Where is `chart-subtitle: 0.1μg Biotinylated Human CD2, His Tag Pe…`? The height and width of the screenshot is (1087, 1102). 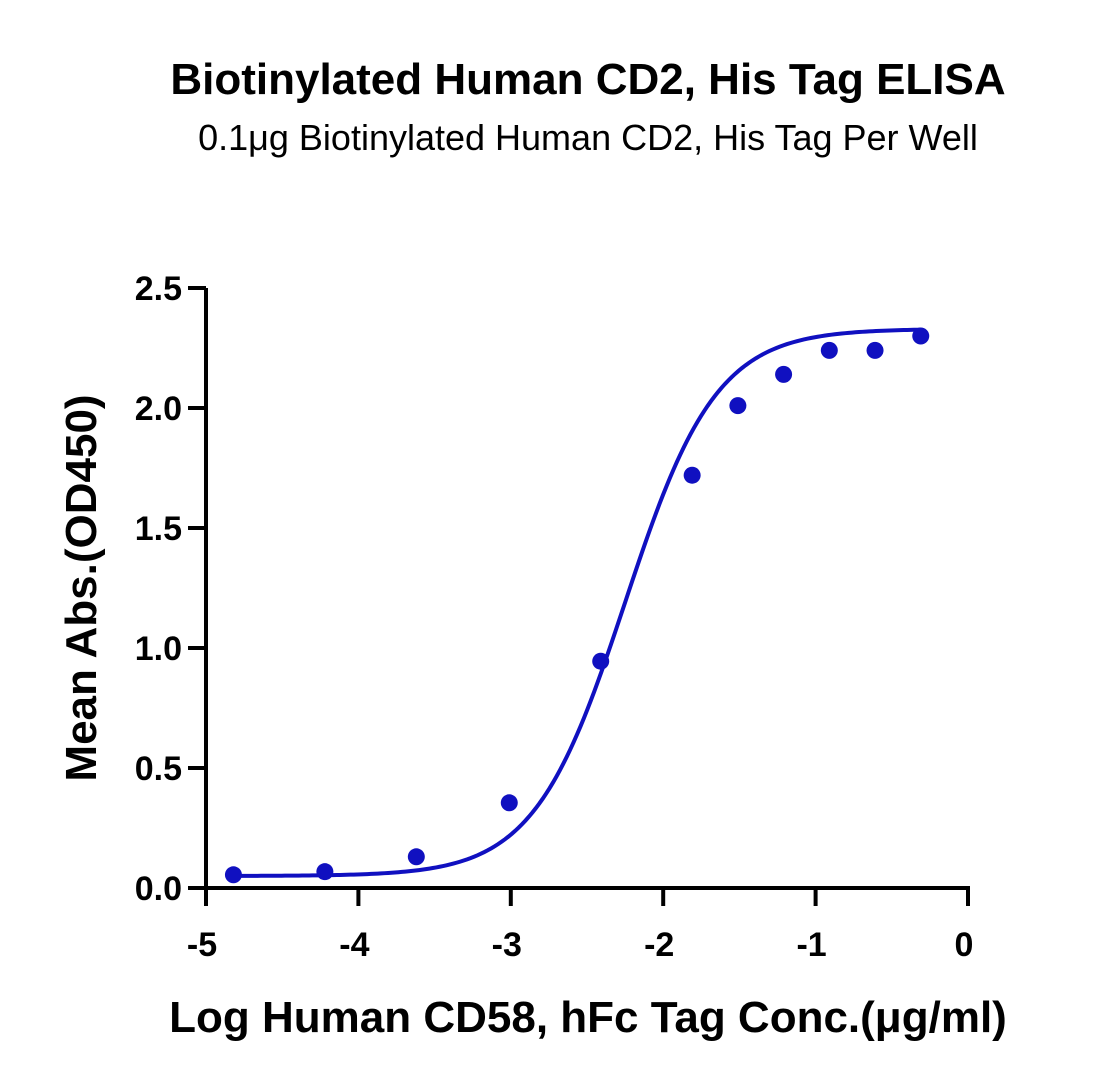 chart-subtitle: 0.1μg Biotinylated Human CD2, His Tag Pe… is located at coordinates (588, 137).